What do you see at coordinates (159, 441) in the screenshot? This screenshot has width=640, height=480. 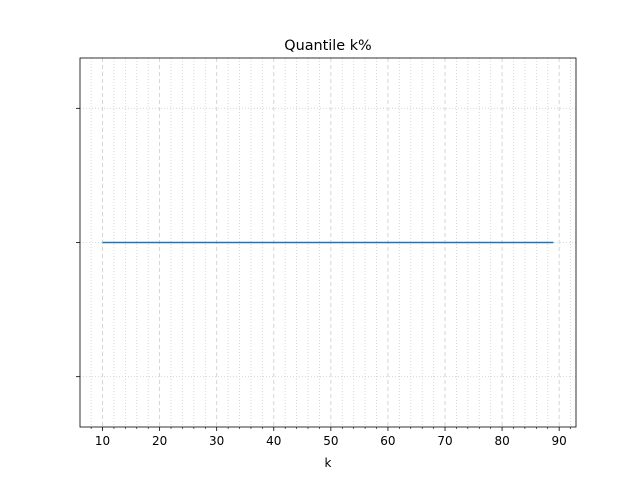 I see `x-tick-label: 20` at bounding box center [159, 441].